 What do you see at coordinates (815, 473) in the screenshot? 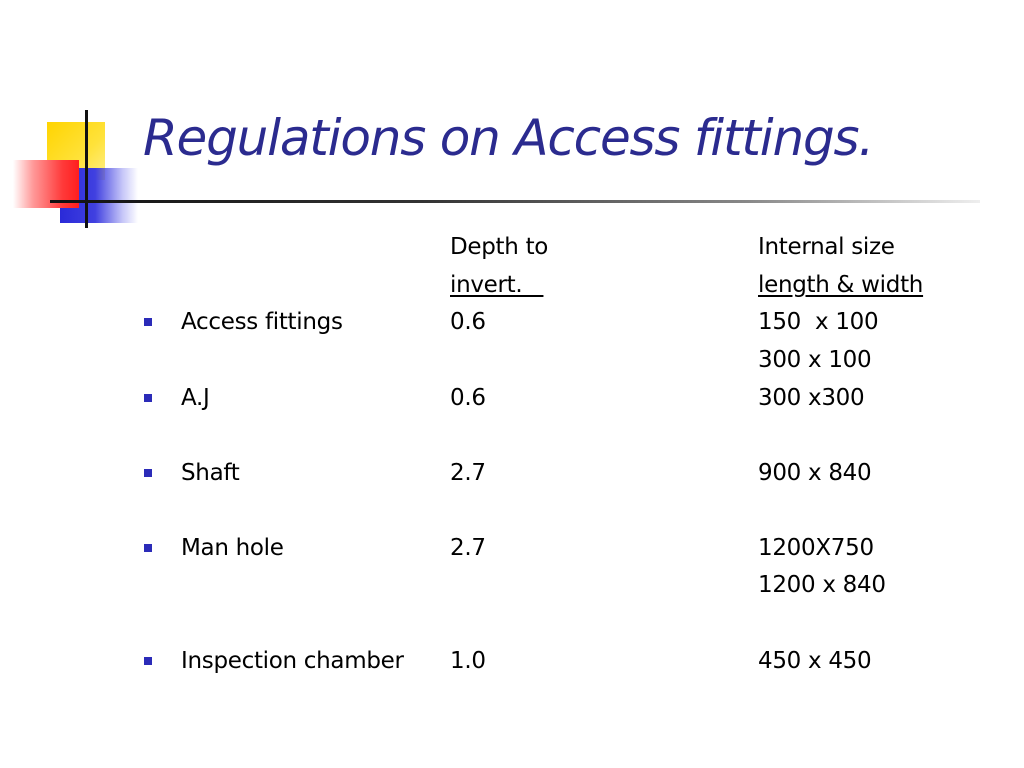
I see `row-size: 900 x 840` at bounding box center [815, 473].